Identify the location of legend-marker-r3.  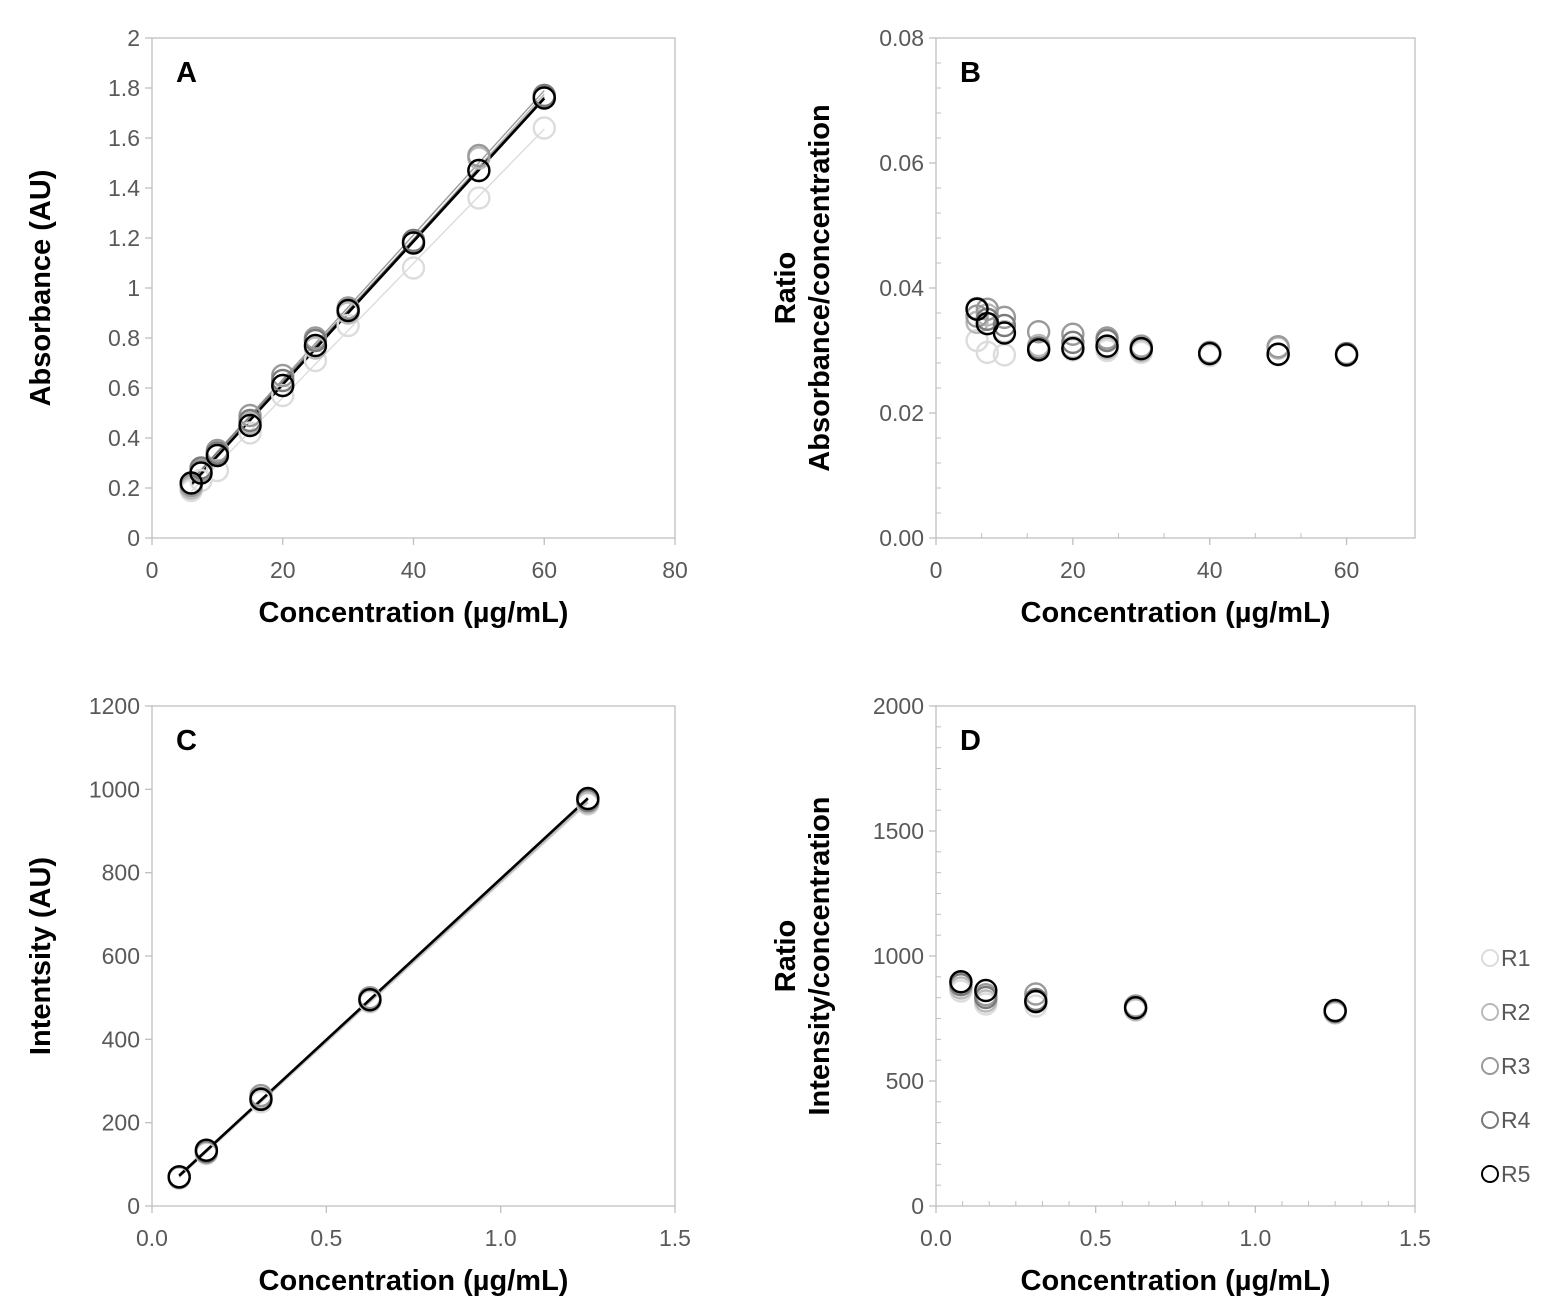
(1490, 1066).